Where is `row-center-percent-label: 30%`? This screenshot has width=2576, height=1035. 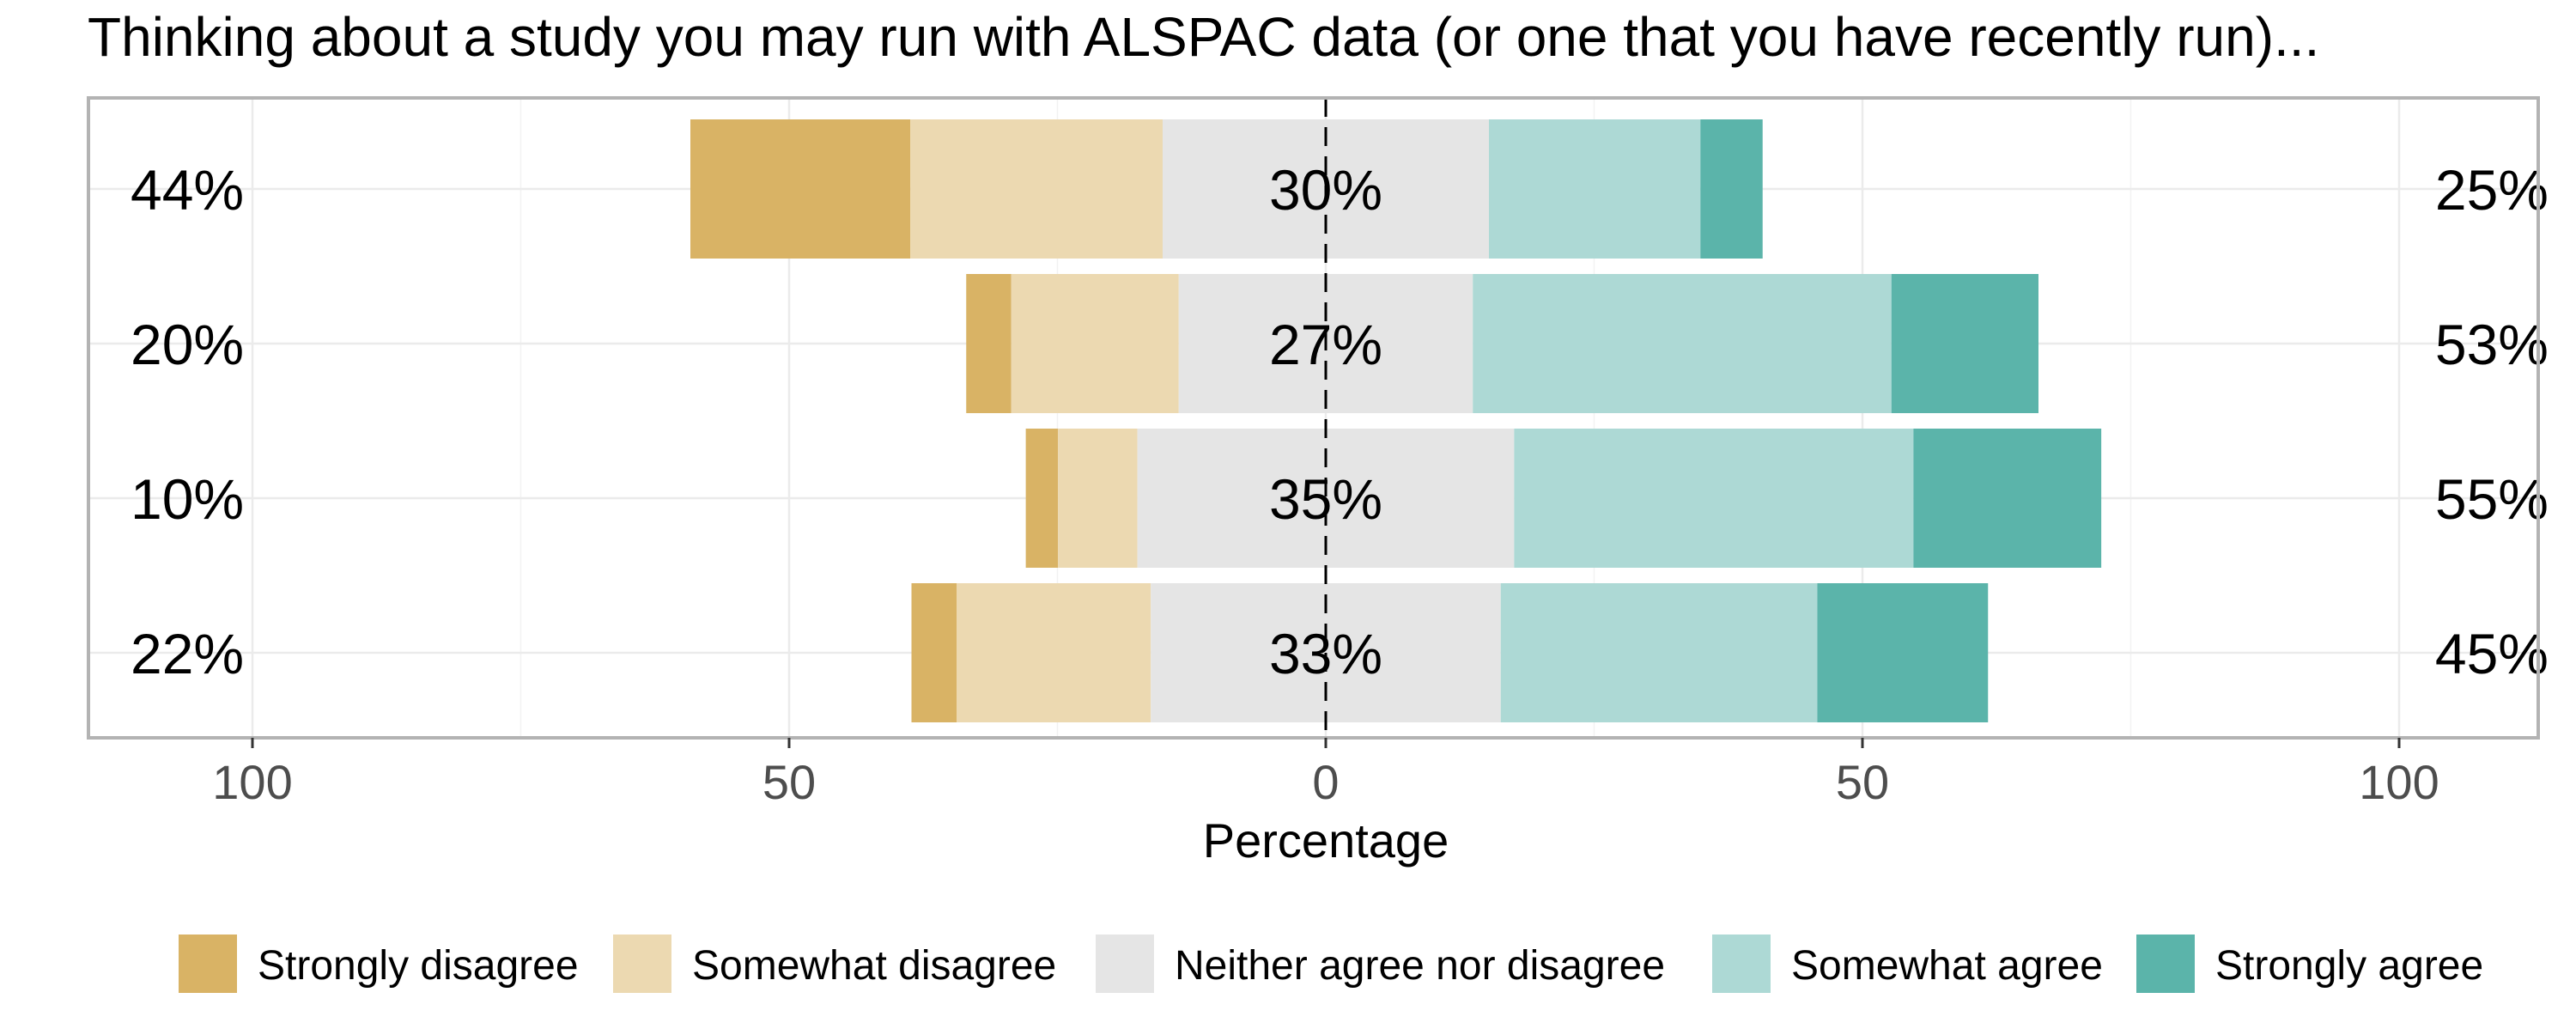
row-center-percent-label: 30% is located at coordinates (1325, 190).